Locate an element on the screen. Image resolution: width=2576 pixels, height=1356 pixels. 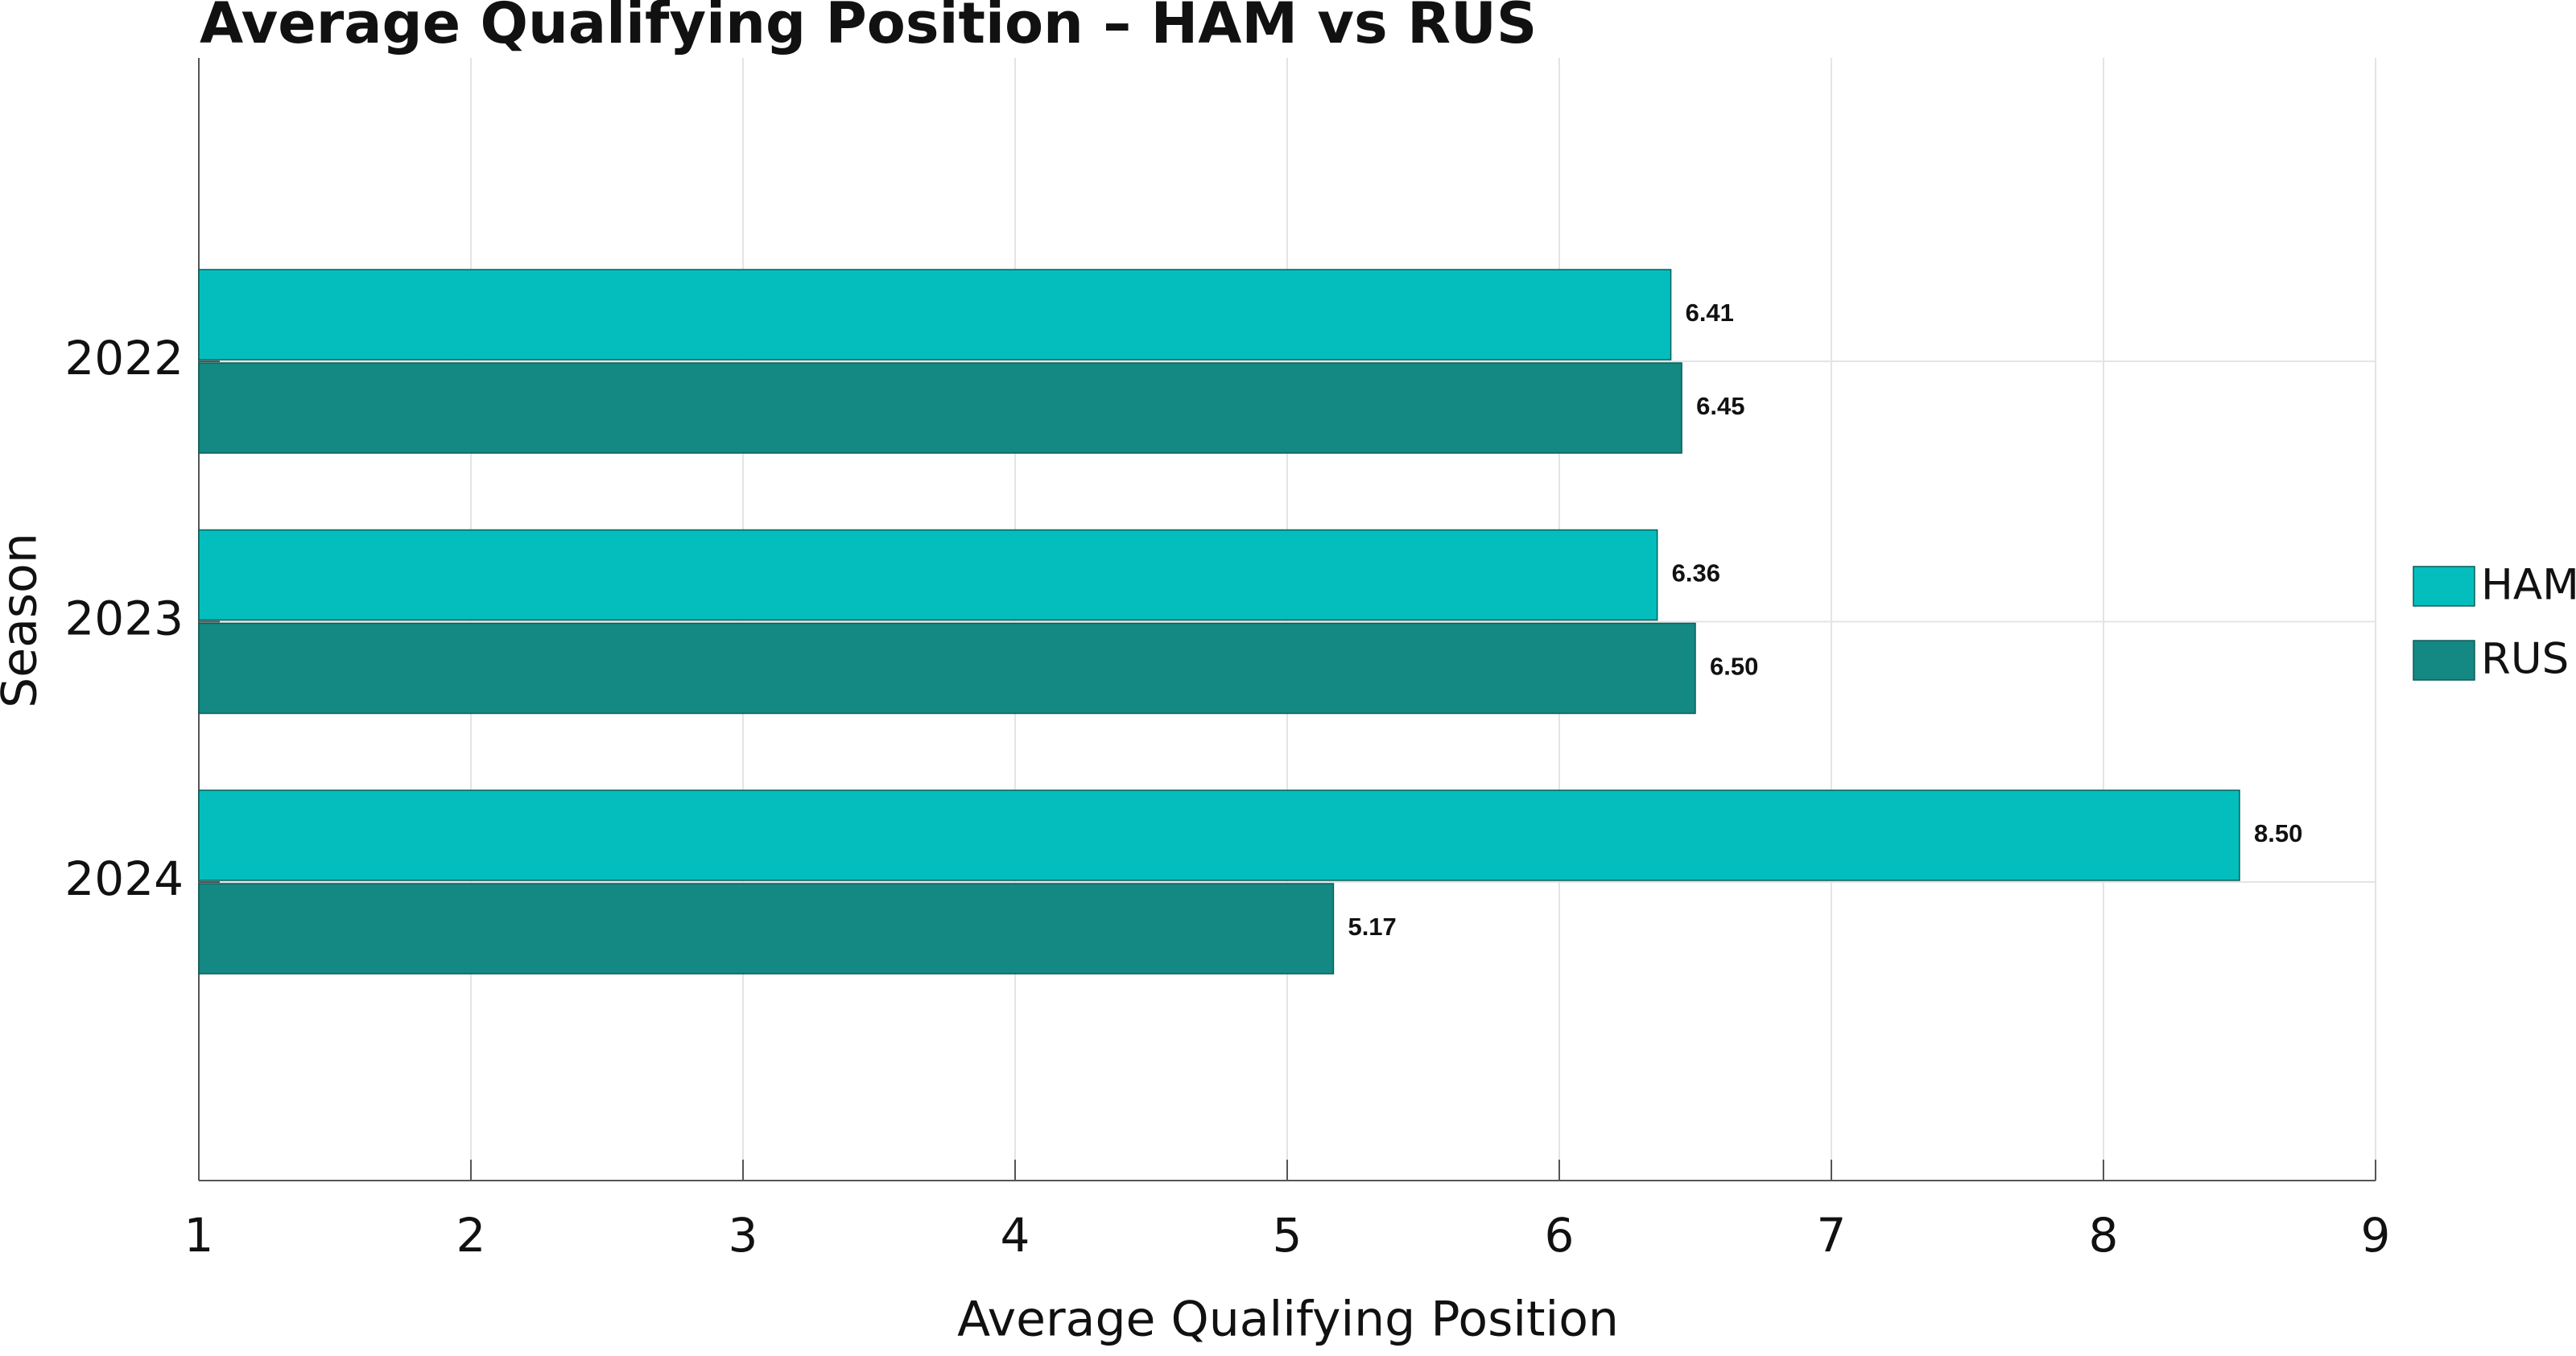
x-tick-label: 8 is located at coordinates (2104, 1235).